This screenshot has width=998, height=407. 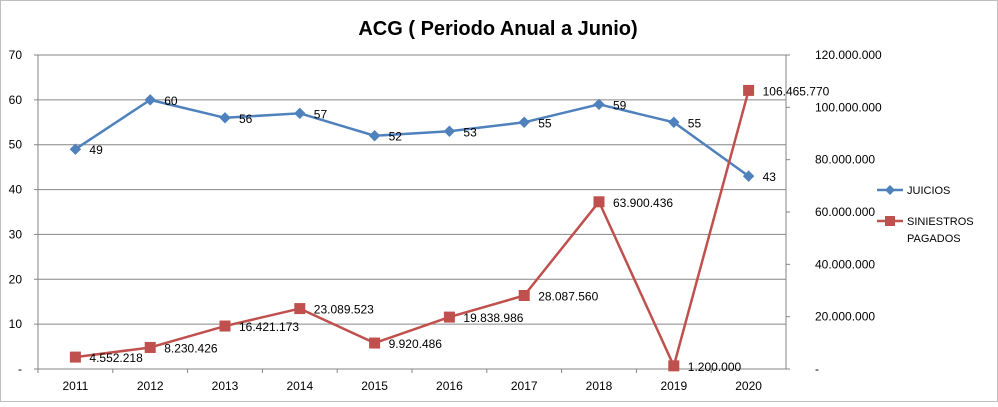 I want to click on juicios-data-label: 60, so click(x=171, y=101).